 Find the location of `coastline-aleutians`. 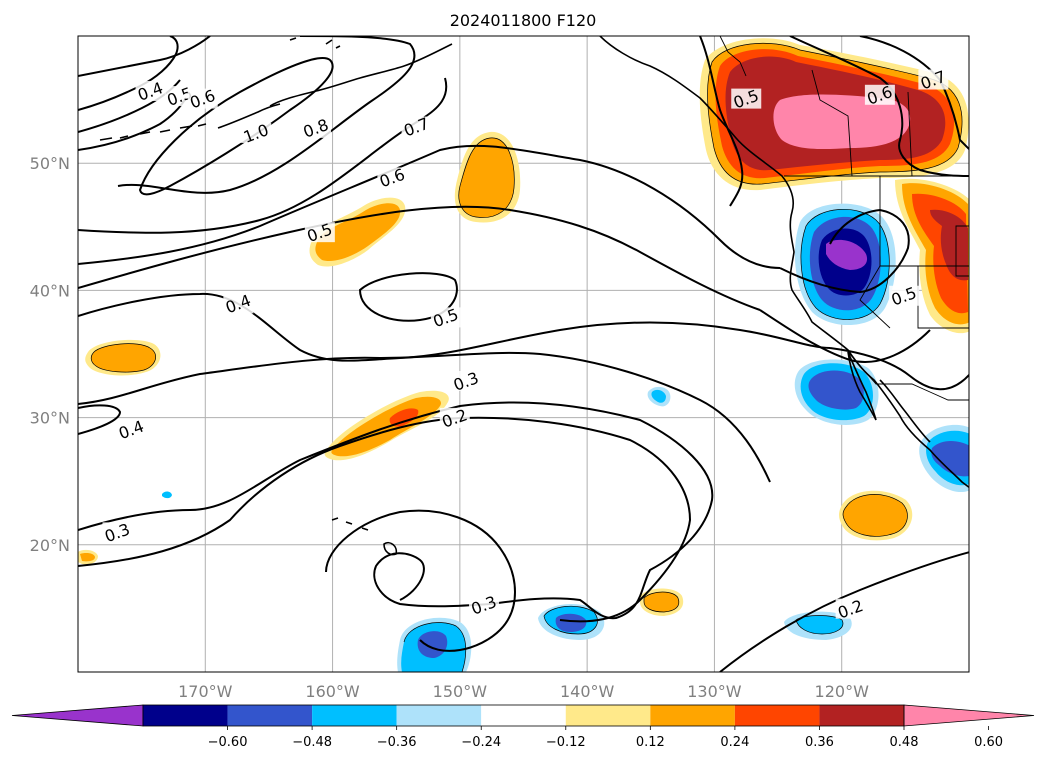

coastline-aleutians is located at coordinates (153, 132).